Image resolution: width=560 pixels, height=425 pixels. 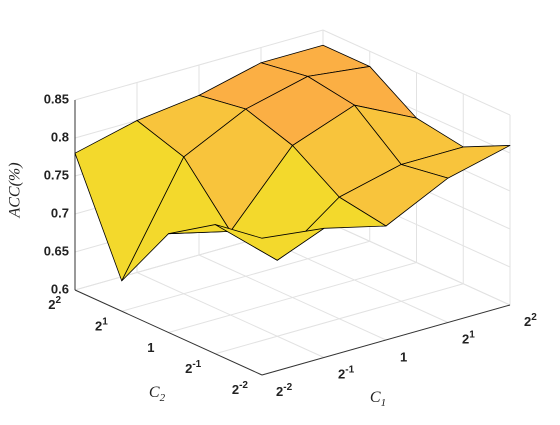 I want to click on axis-label-sub: 1, so click(x=384, y=403).